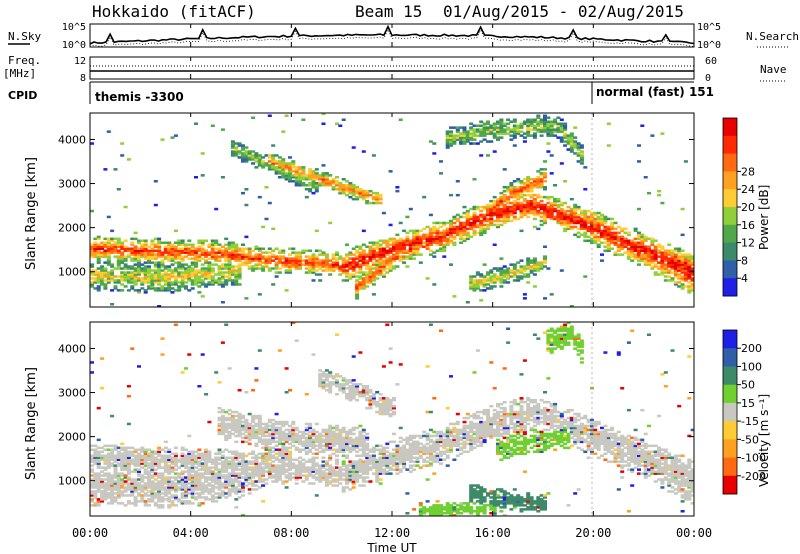 The image size is (800, 554). I want to click on noise-right-tick-top: 10^5, so click(709, 27).